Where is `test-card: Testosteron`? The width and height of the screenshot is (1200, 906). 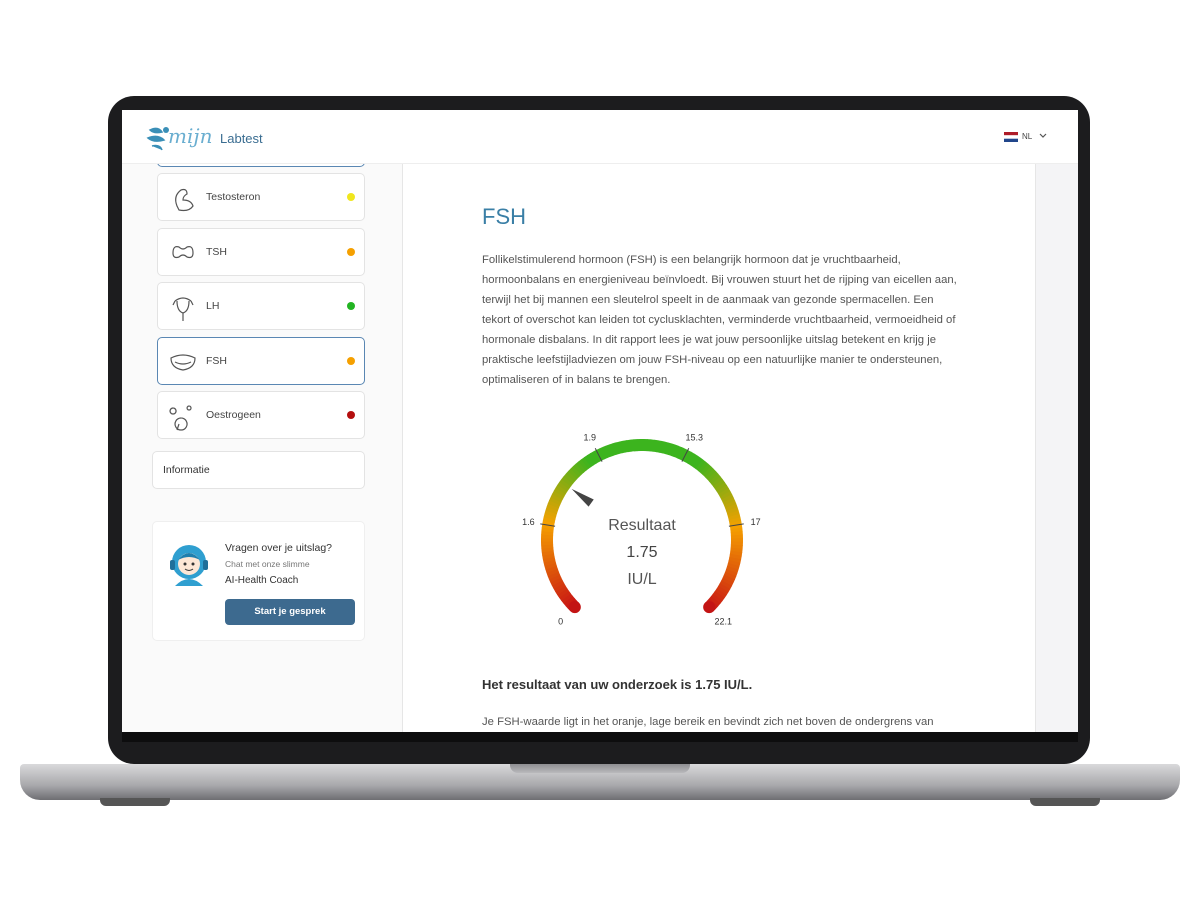 test-card: Testosteron is located at coordinates (261, 197).